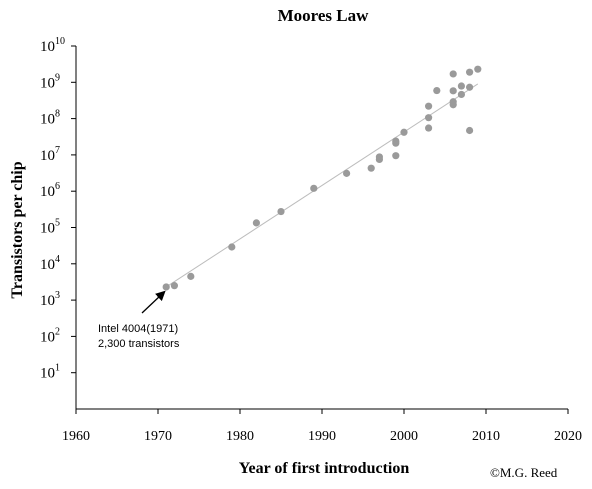 This screenshot has height=489, width=592. I want to click on y-tick-label: 10³, so click(50, 299).